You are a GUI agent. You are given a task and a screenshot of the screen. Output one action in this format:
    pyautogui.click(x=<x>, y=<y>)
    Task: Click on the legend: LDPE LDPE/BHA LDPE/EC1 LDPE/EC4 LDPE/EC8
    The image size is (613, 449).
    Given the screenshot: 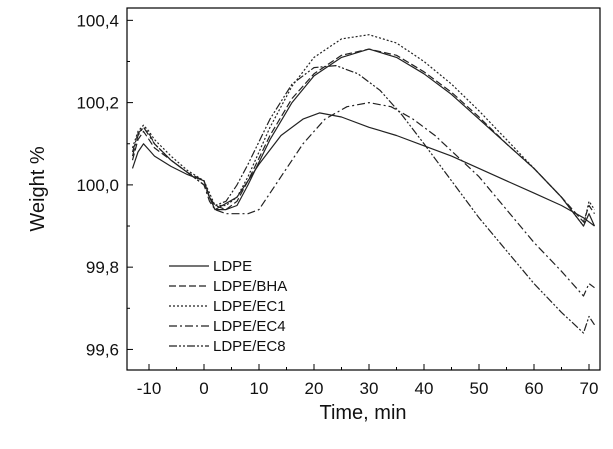 What is the action you would take?
    pyautogui.click(x=228, y=306)
    